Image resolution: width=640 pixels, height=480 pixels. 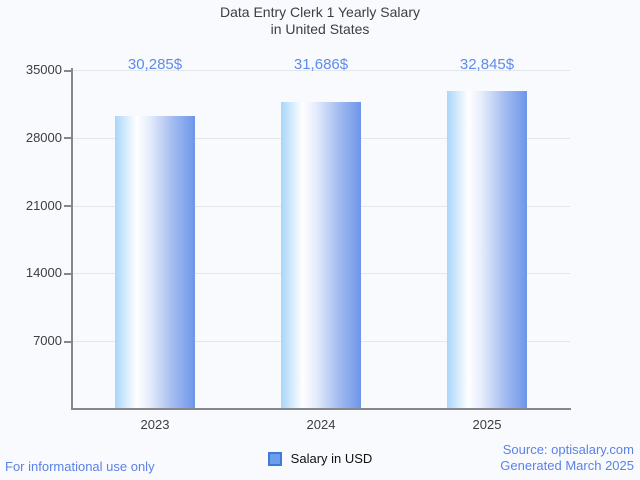 What do you see at coordinates (320, 29) in the screenshot?
I see `chart-title-line2: in United States` at bounding box center [320, 29].